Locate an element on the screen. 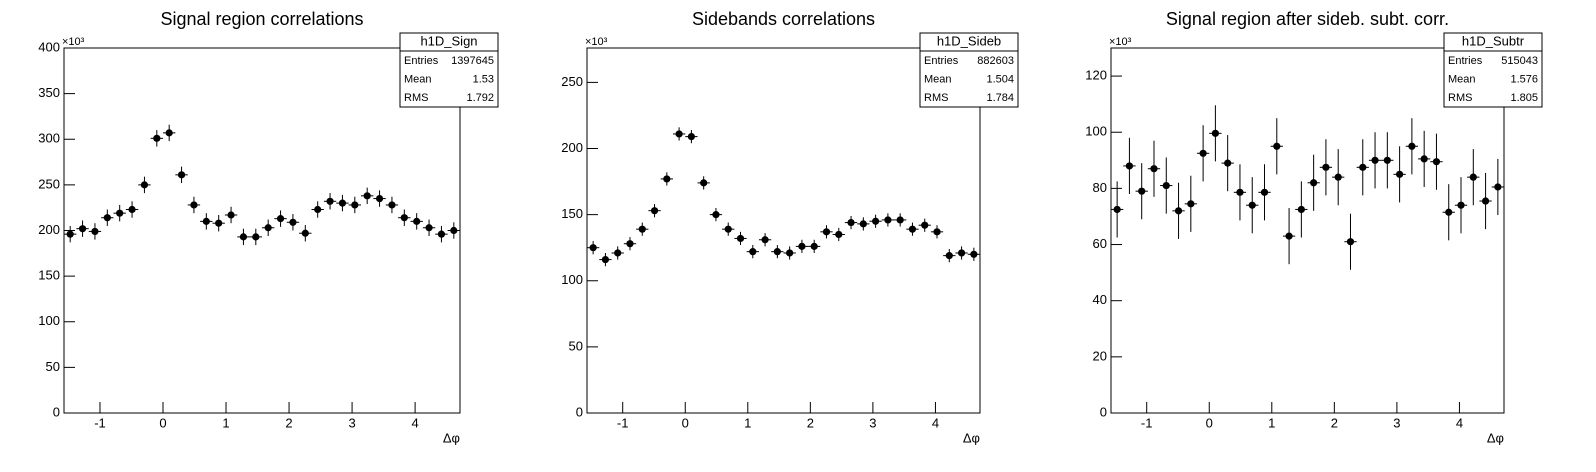 The width and height of the screenshot is (1596, 472). x-tick-label: 0 is located at coordinates (162, 422).